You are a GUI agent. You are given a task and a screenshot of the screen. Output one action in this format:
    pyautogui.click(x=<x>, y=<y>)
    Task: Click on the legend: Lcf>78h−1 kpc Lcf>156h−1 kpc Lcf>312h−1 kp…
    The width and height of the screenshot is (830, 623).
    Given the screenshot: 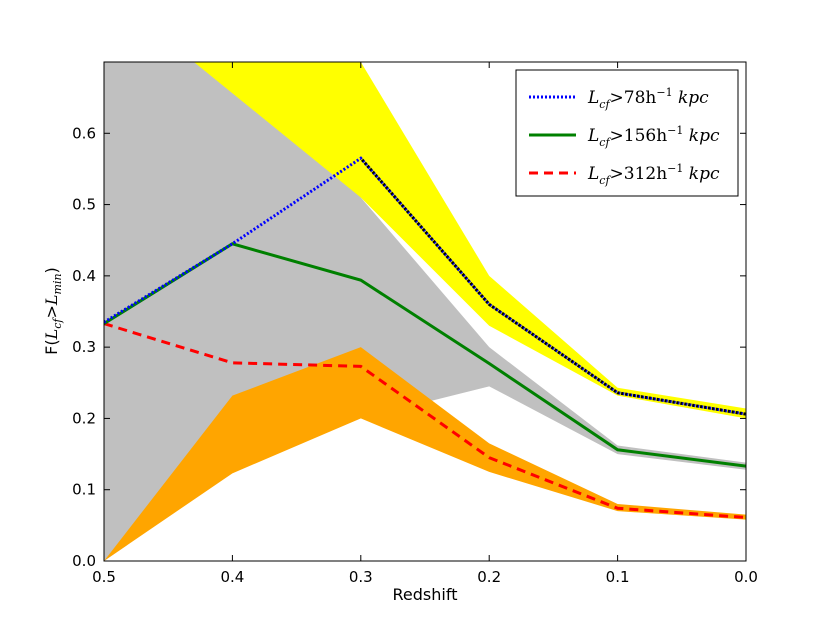 What is the action you would take?
    pyautogui.click(x=627, y=133)
    